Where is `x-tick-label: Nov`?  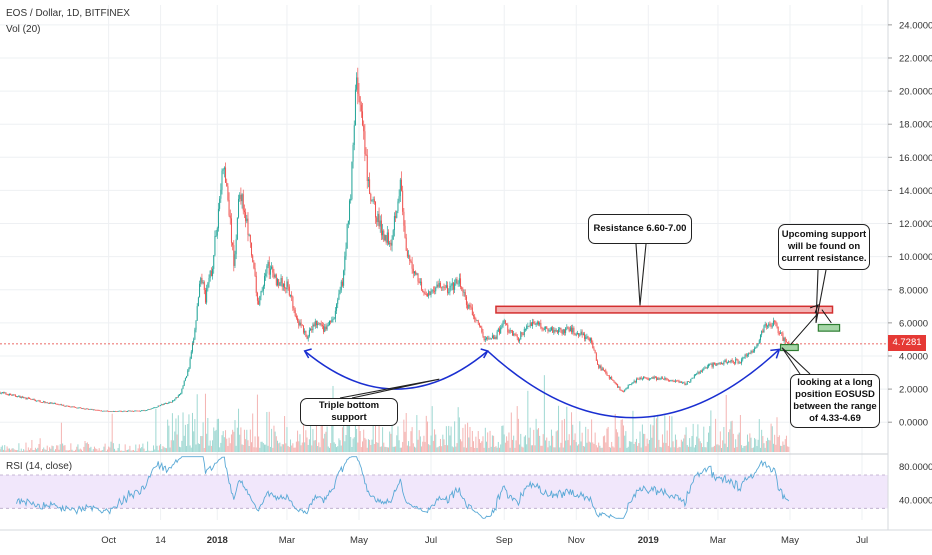
x-tick-label: Nov is located at coordinates (576, 540).